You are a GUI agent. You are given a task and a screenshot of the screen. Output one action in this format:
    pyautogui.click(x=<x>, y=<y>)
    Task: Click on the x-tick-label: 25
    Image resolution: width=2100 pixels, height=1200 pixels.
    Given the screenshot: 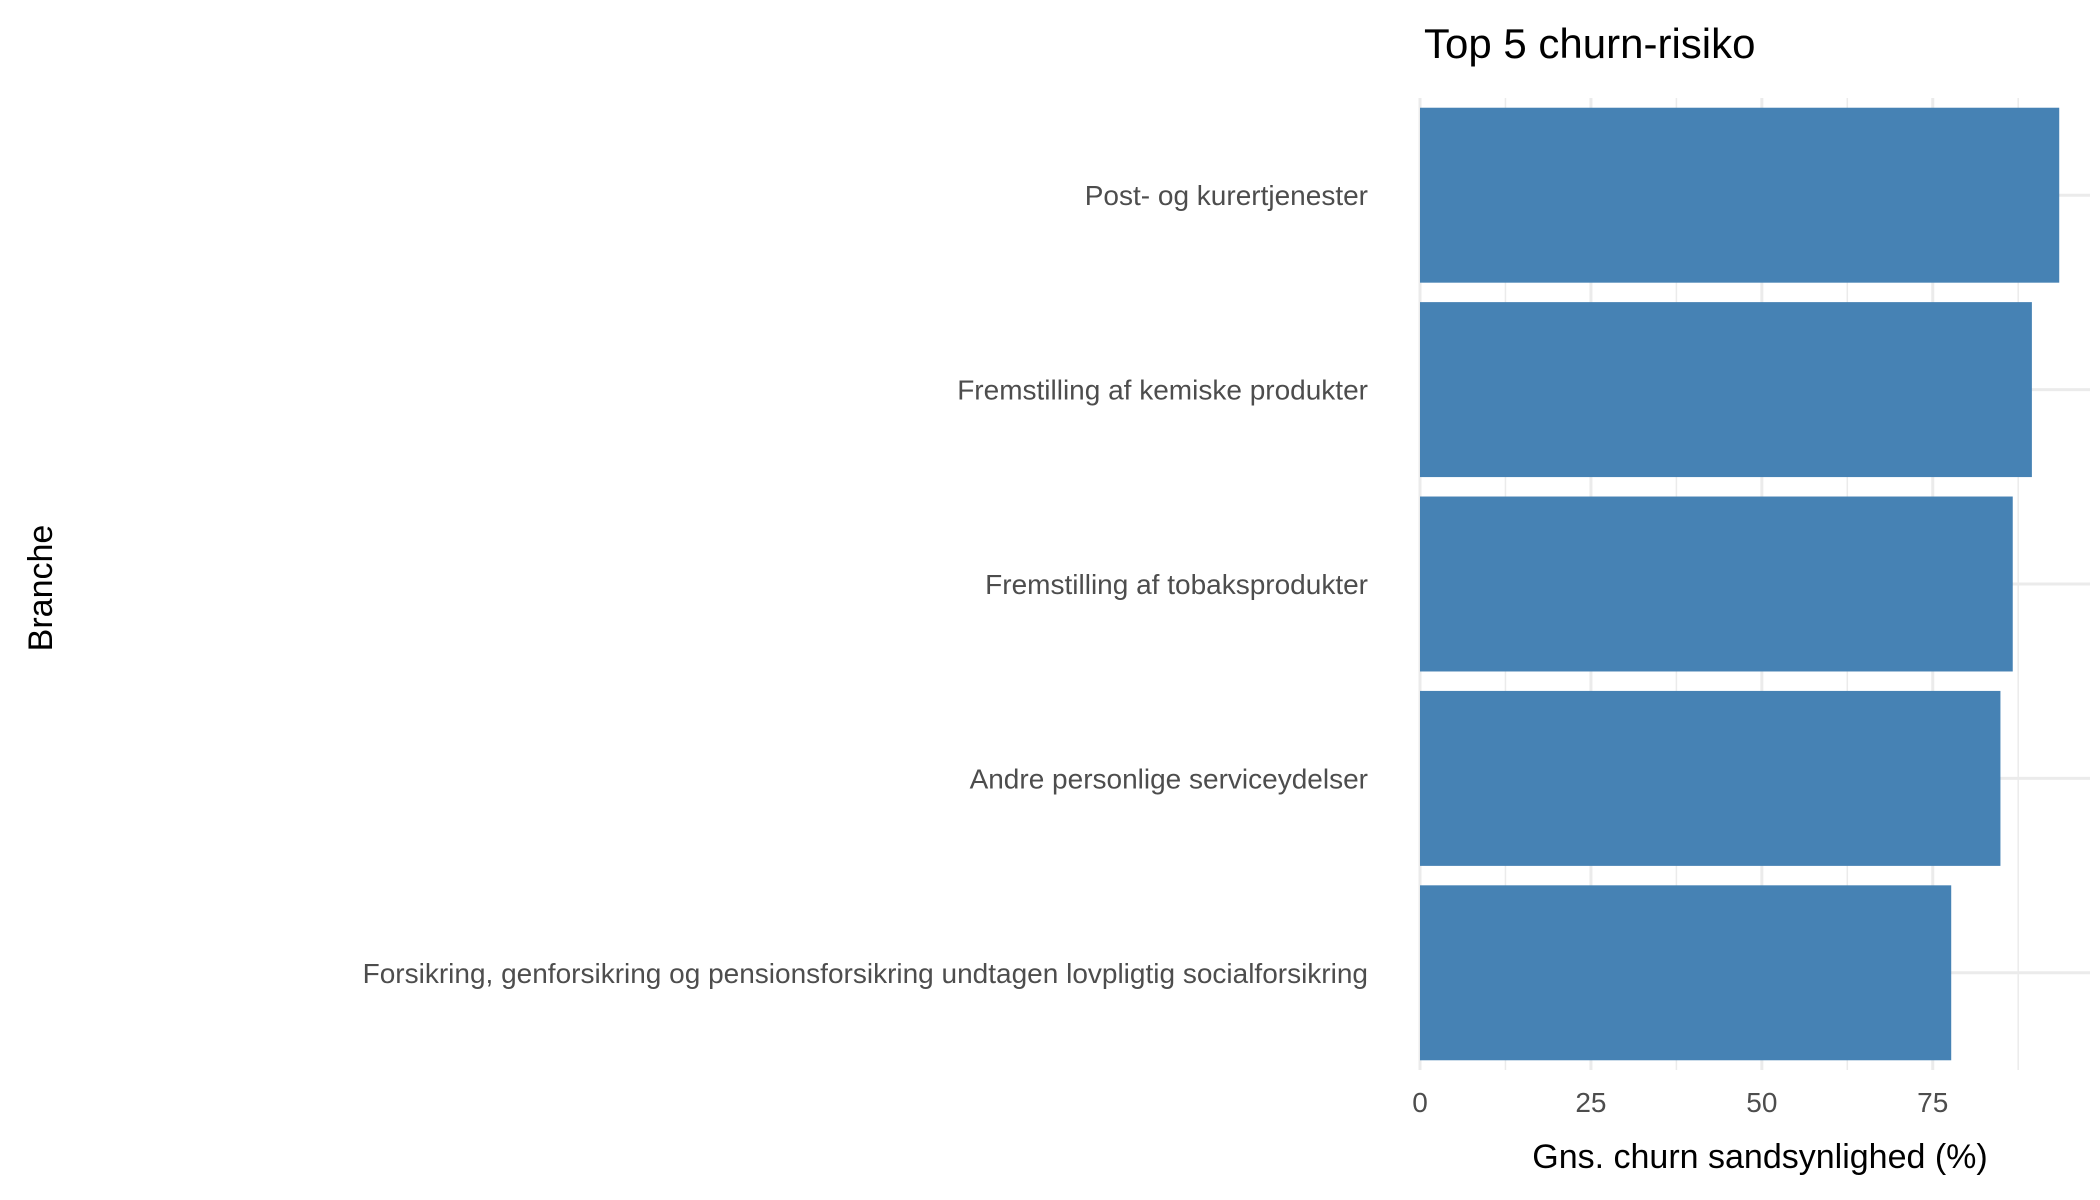 What is the action you would take?
    pyautogui.click(x=1590, y=1102)
    